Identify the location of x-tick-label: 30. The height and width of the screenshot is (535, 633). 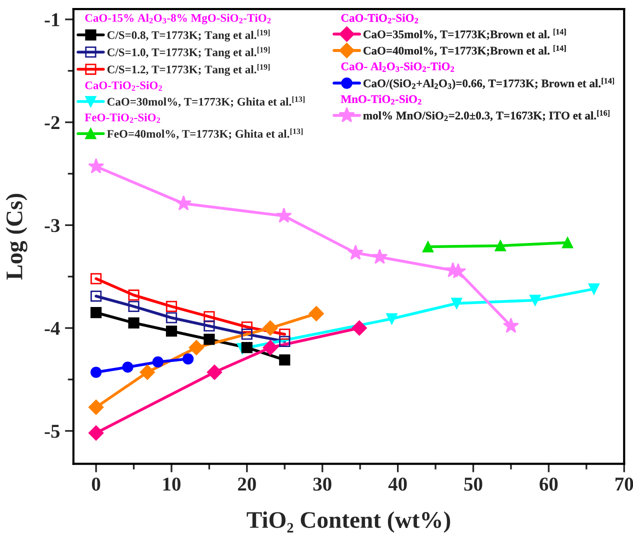
(322, 484).